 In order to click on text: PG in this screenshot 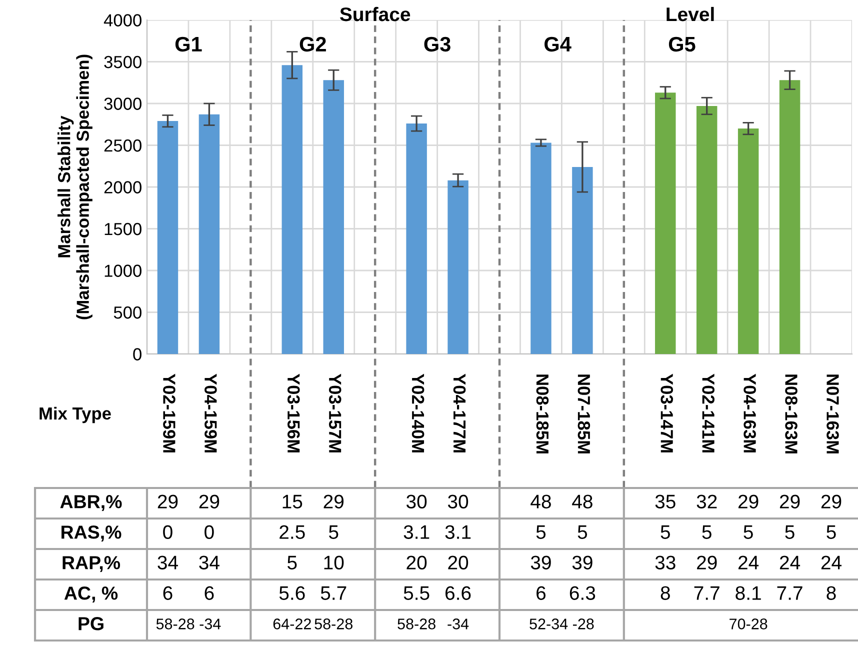, I will do `click(91, 623)`.